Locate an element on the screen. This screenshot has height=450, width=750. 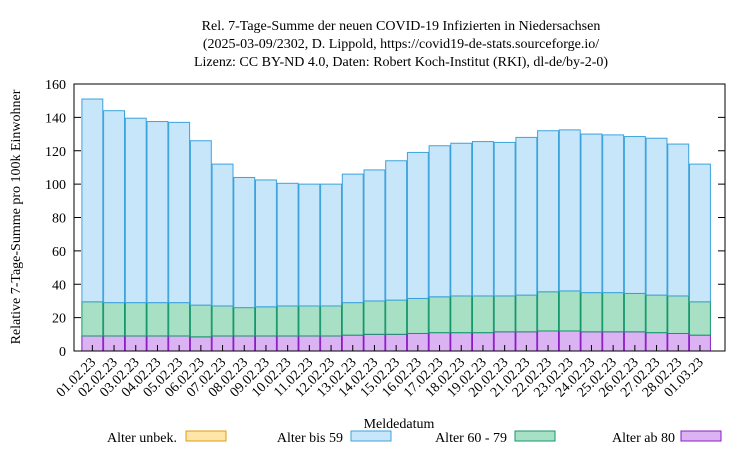
legend-label-alter-unbek-: Alter unbek. is located at coordinates (142, 438).